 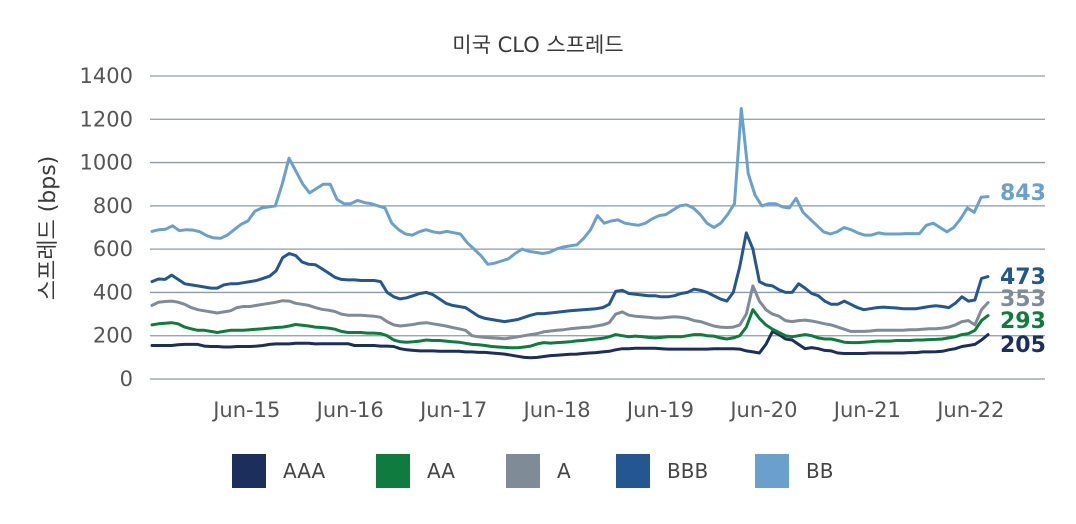 I want to click on legend-label: BBB, so click(x=687, y=471).